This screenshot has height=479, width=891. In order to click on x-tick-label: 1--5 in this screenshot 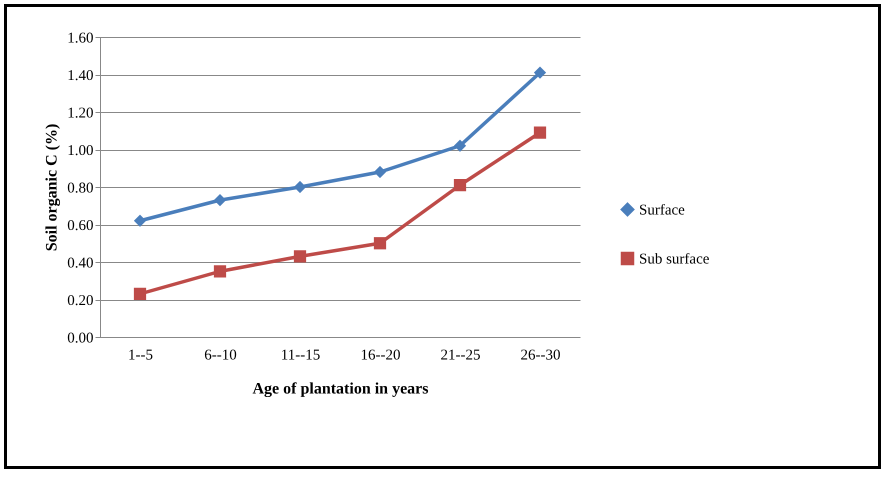, I will do `click(140, 356)`.